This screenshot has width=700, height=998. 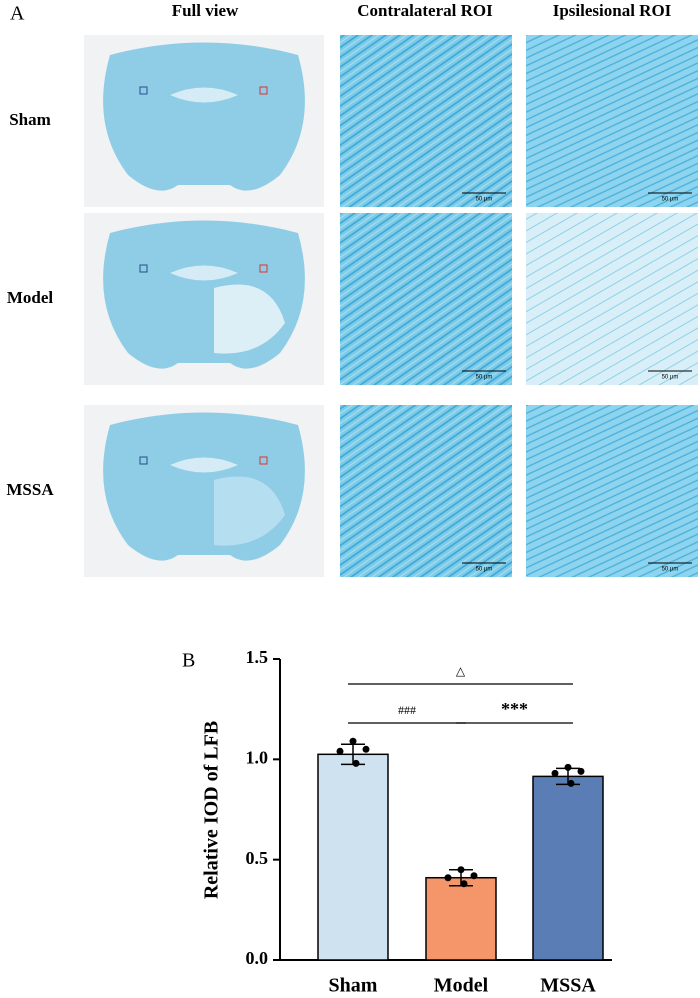 What do you see at coordinates (30, 297) in the screenshot?
I see `row-label: Model` at bounding box center [30, 297].